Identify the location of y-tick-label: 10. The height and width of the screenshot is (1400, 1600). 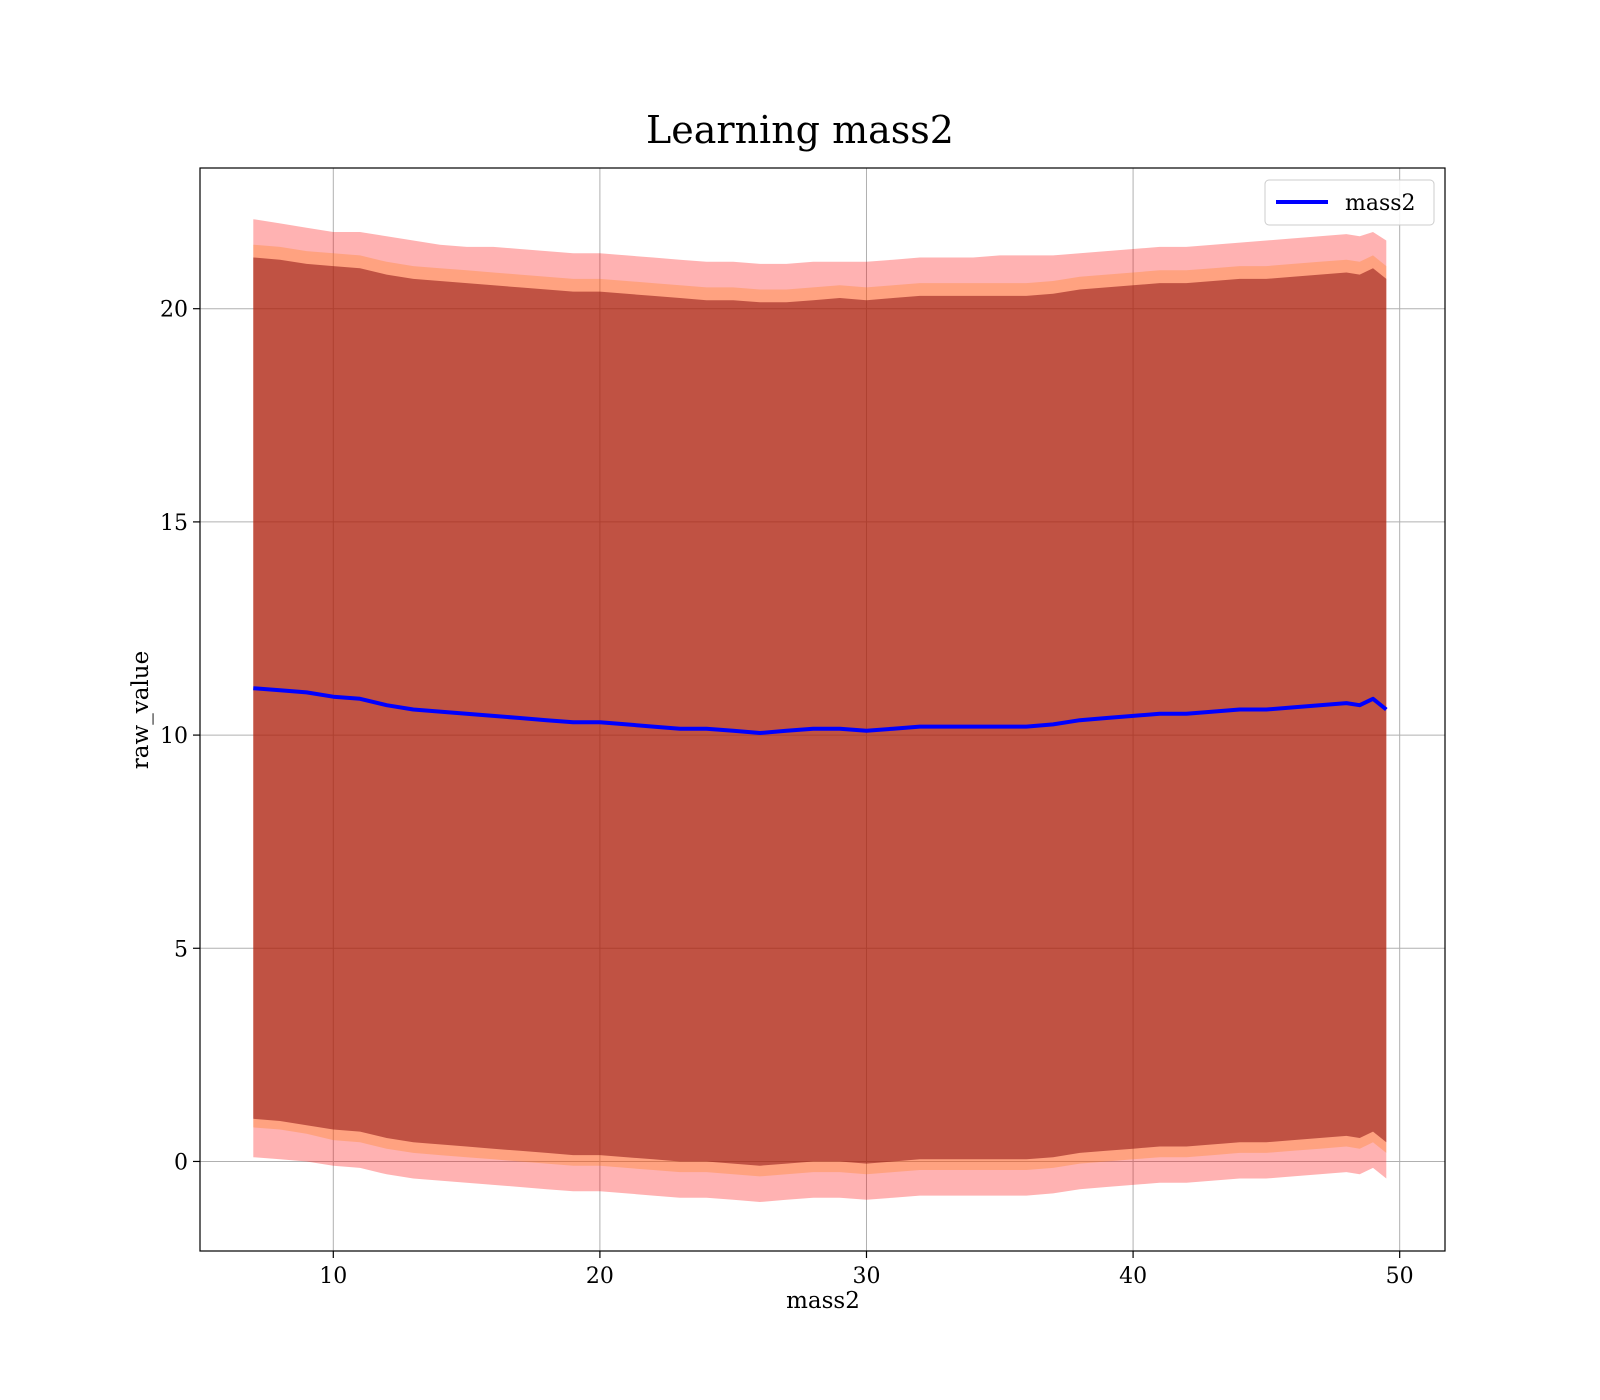
(174, 736).